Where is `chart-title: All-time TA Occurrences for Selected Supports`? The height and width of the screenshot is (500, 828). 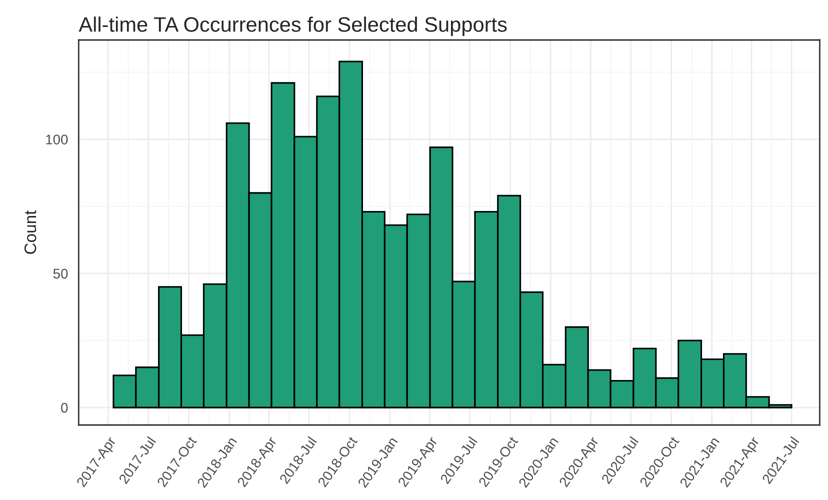
chart-title: All-time TA Occurrences for Selected Supports is located at coordinates (292, 26).